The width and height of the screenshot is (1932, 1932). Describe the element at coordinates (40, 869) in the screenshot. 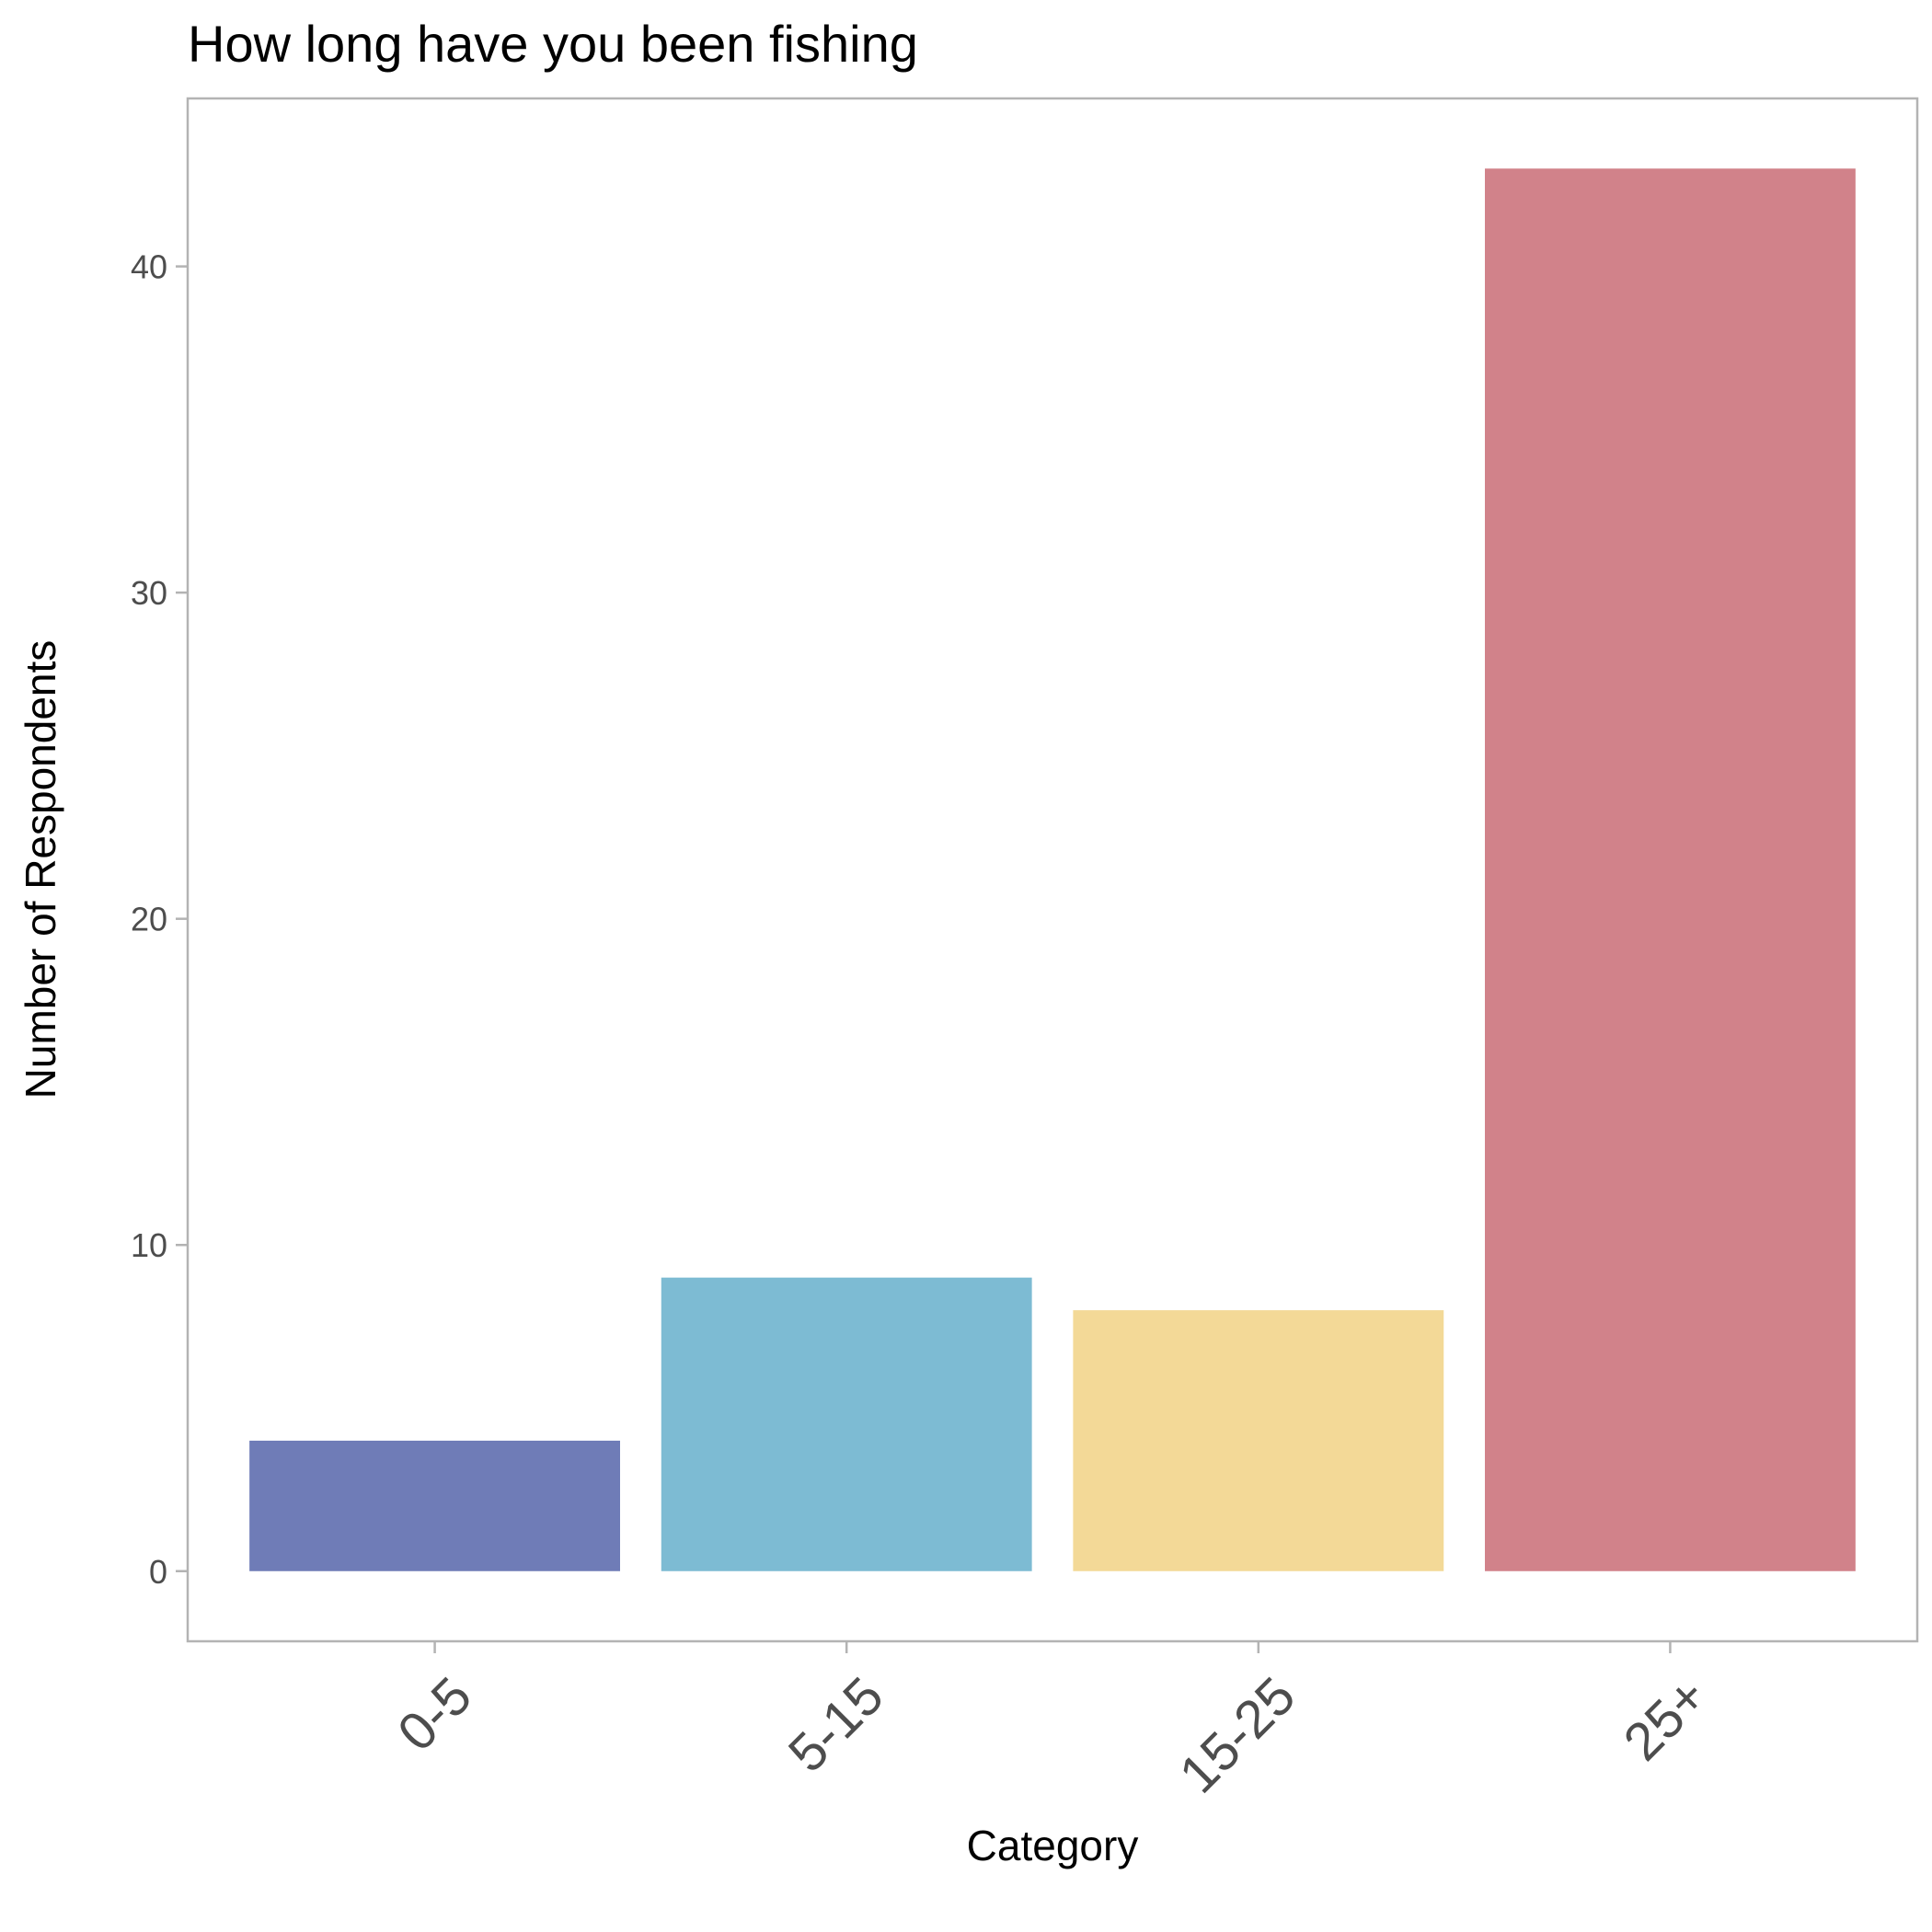

I see `y-axis-title: Number of Respondents` at that location.